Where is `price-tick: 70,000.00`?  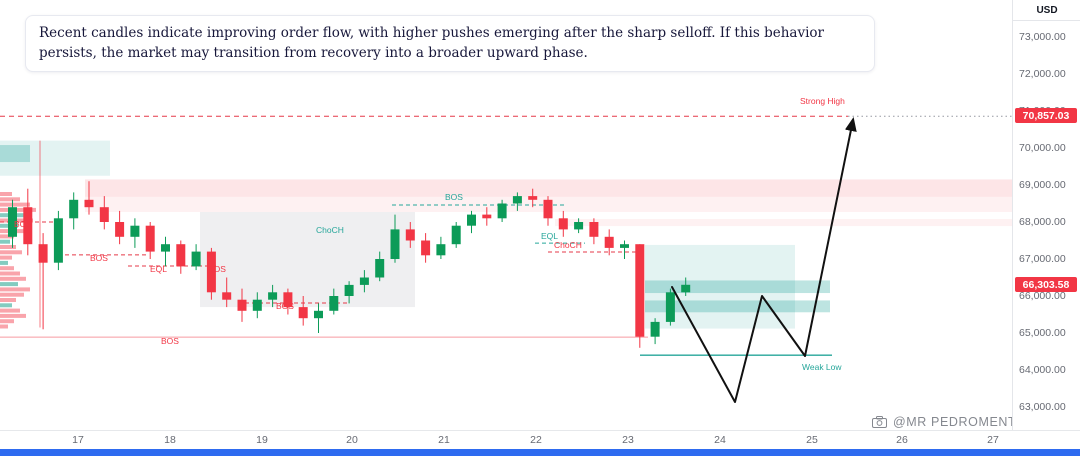 price-tick: 70,000.00 is located at coordinates (1042, 148).